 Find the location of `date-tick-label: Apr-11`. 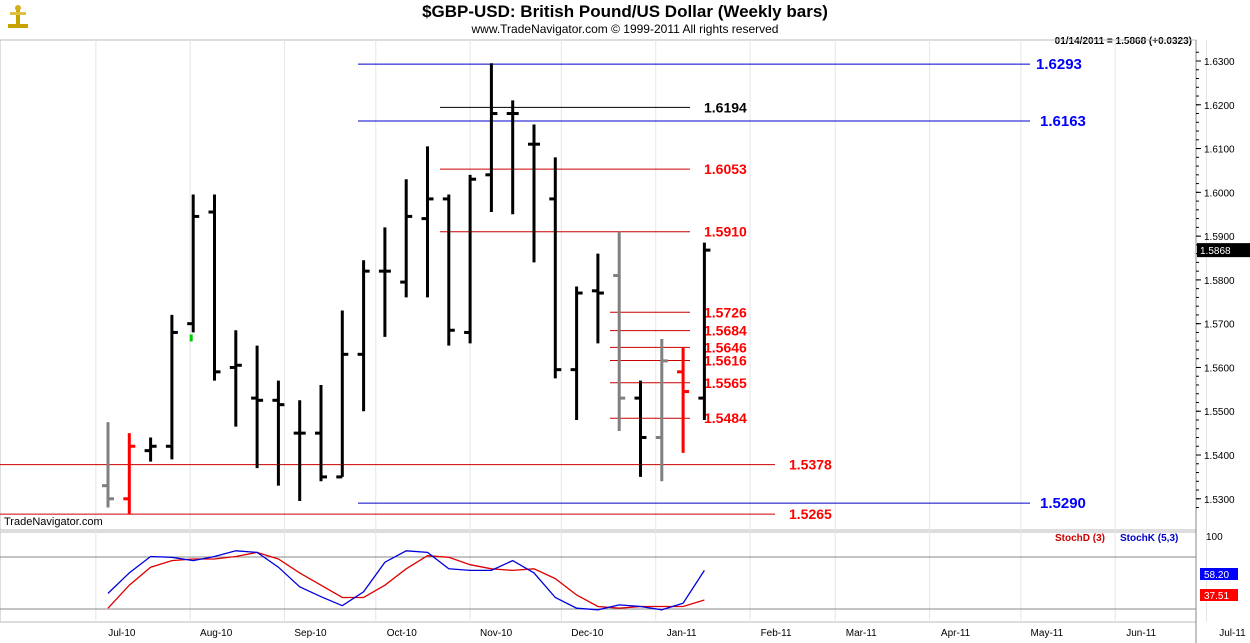

date-tick-label: Apr-11 is located at coordinates (956, 633).